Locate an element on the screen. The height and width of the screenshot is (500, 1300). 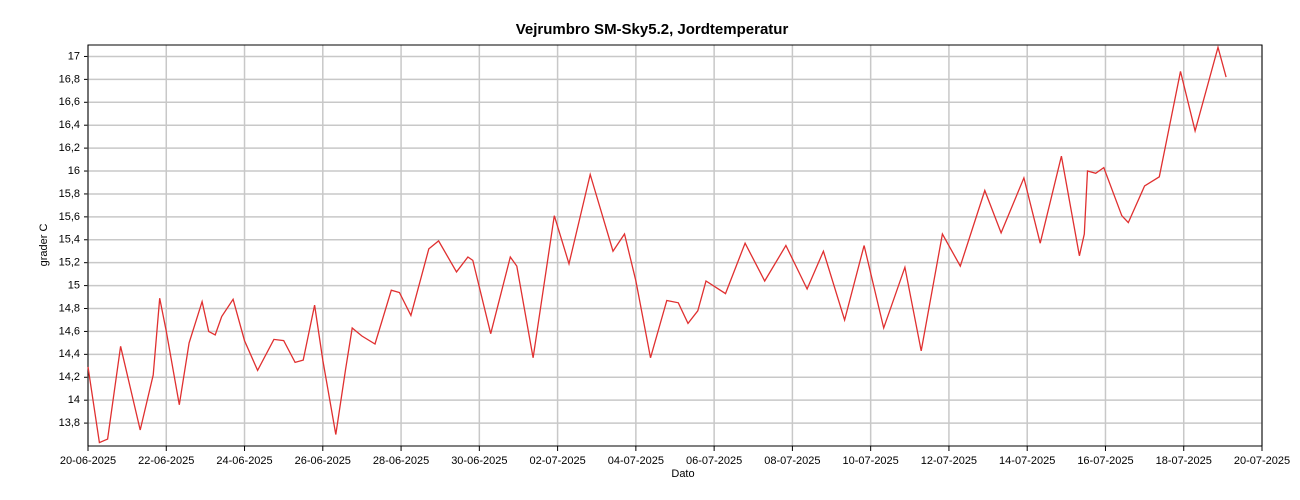
x-tick-label: 28-06-2025 is located at coordinates (401, 461).